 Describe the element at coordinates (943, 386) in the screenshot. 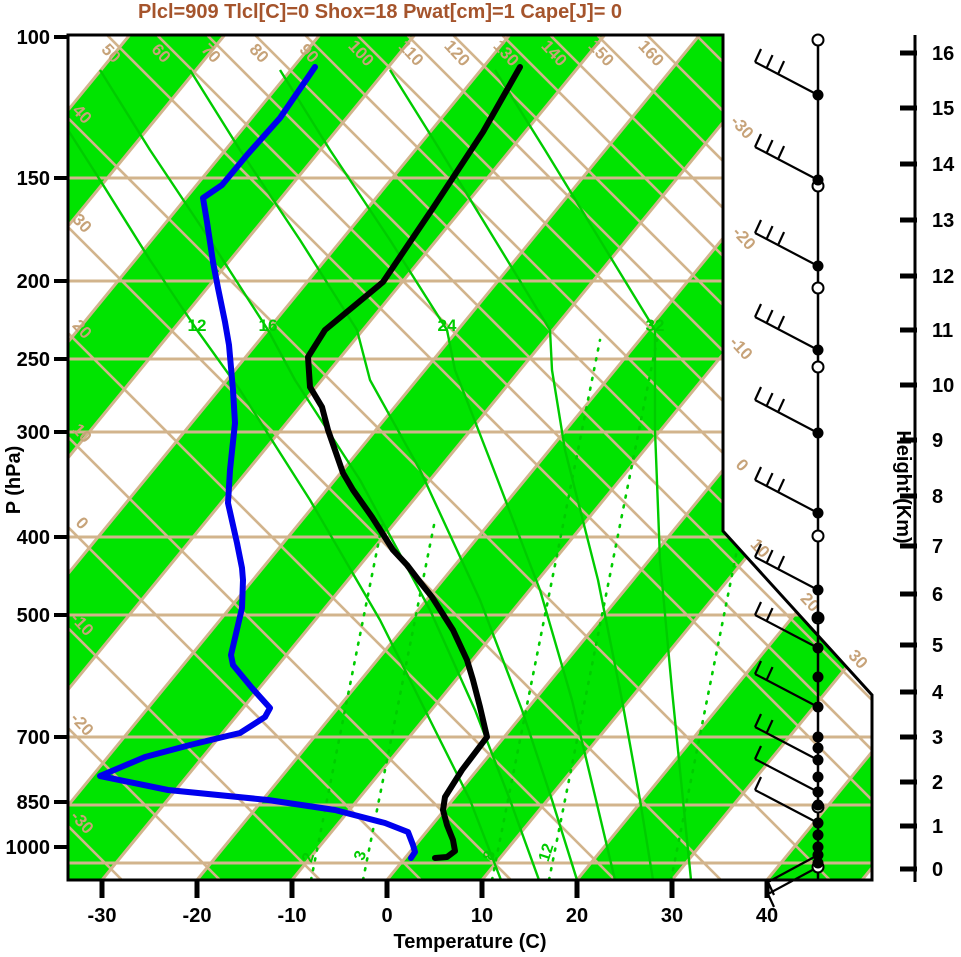

I see `height-tick-label: 10` at that location.